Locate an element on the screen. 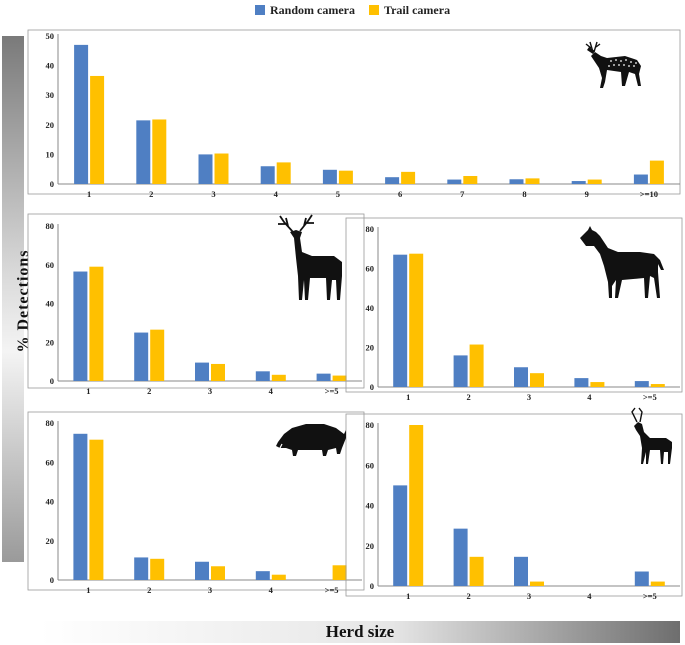  x-axis-label-band is located at coordinates (360, 632).